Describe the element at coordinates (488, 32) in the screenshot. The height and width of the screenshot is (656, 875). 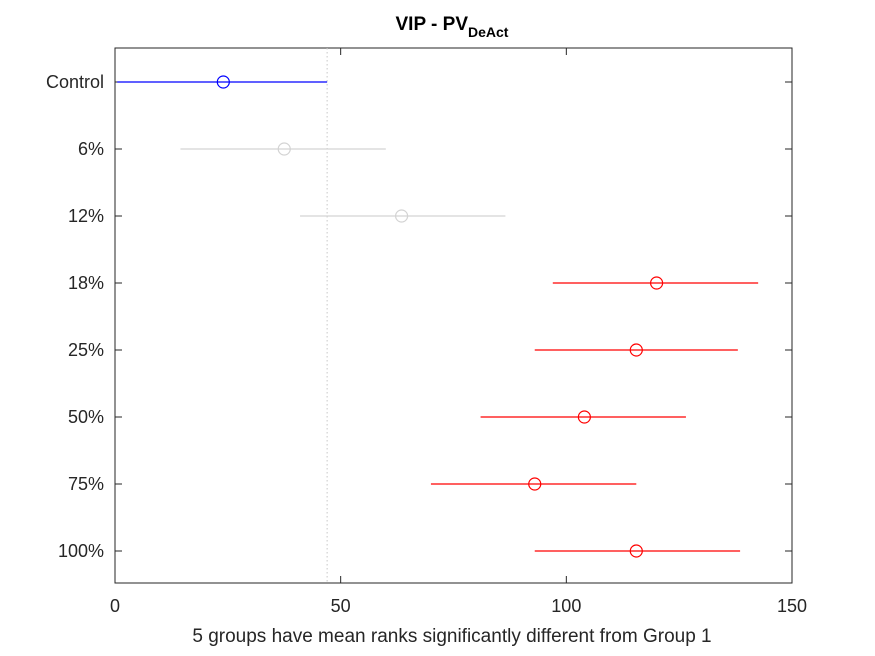
I see `chart-title-subscript: DeAct` at that location.